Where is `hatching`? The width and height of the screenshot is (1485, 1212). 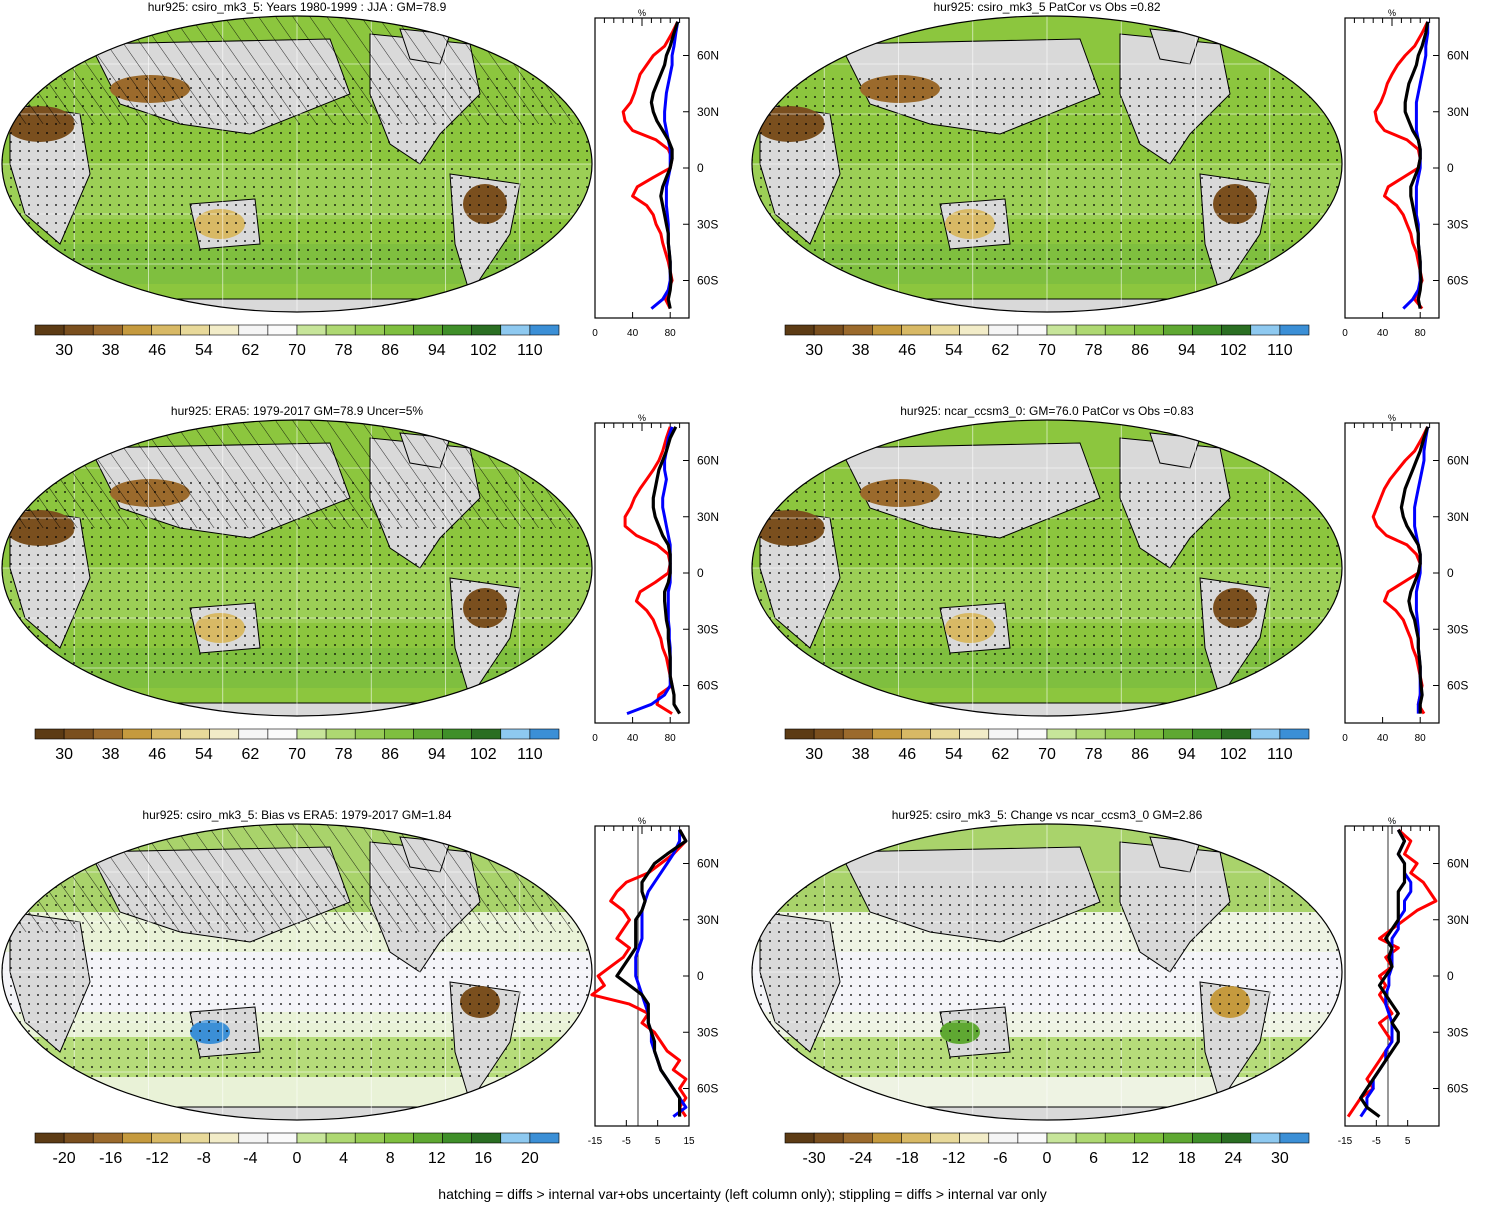
hatching is located at coordinates (297, 70).